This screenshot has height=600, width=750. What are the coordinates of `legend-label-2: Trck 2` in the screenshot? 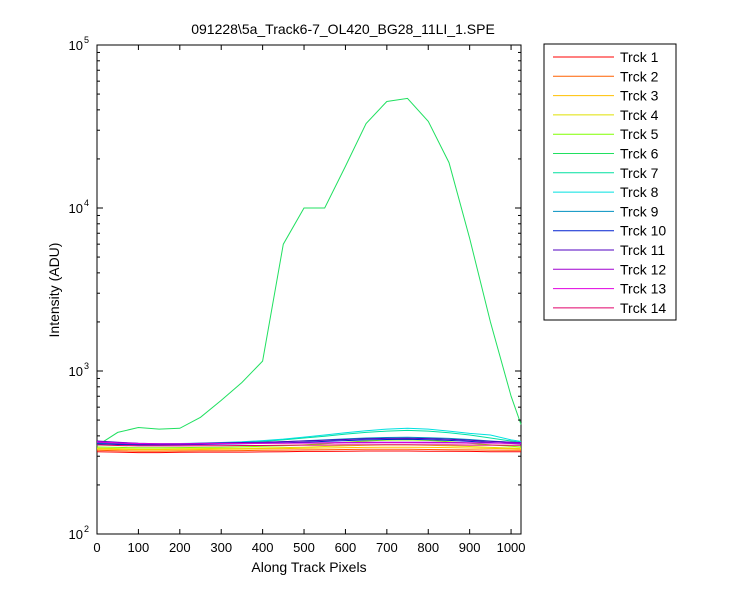 It's located at (639, 76).